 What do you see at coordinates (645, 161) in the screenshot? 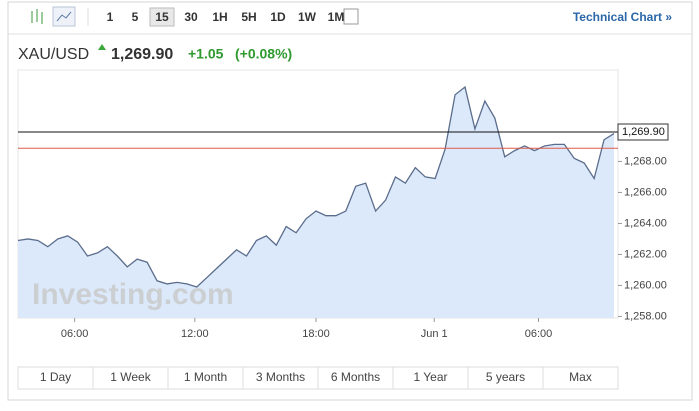
I see `y-tick-label: 1,268.00` at bounding box center [645, 161].